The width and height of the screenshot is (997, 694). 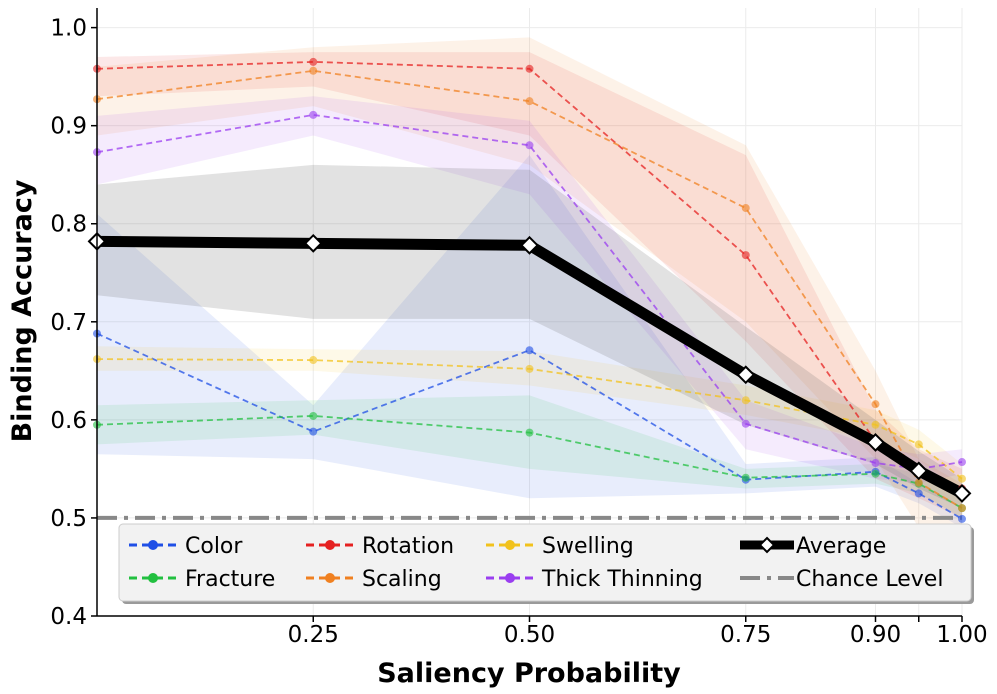 What do you see at coordinates (622, 579) in the screenshot?
I see `legend-thick-thinning-label: Thick Thinning` at bounding box center [622, 579].